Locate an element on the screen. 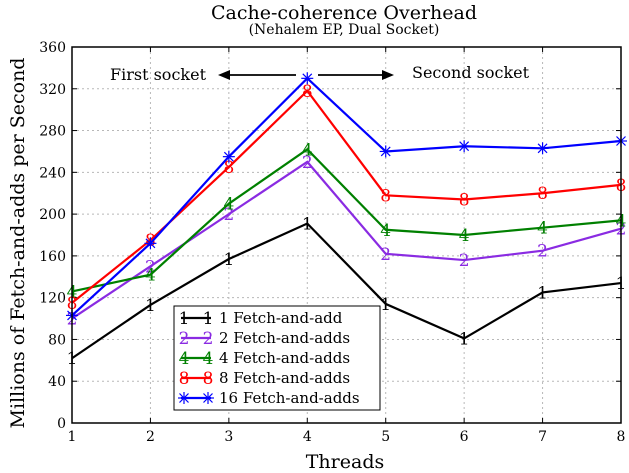  first-socket-annotation: First socket is located at coordinates (158, 74).